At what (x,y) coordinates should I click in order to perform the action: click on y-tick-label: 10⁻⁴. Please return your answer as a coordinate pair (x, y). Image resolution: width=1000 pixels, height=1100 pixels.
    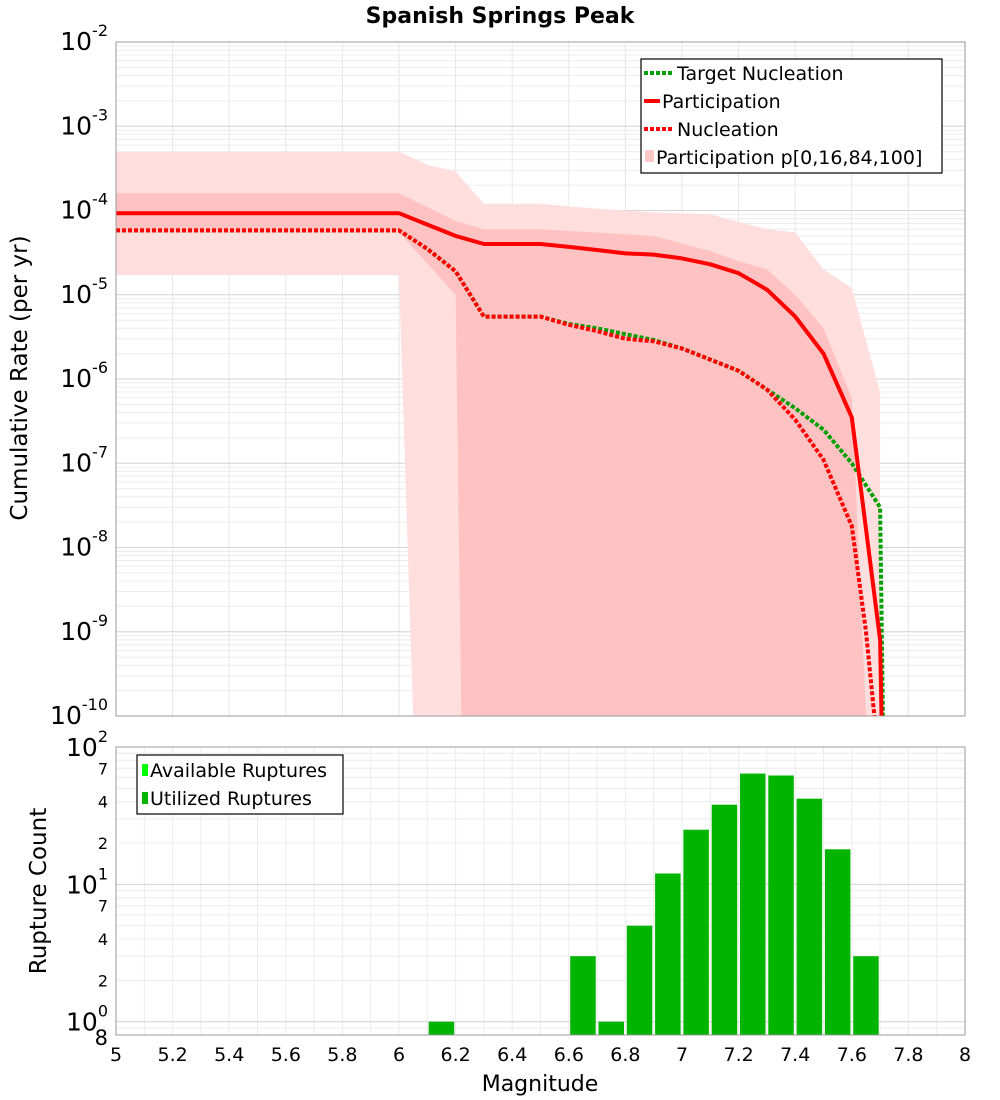
    Looking at the image, I should click on (84, 207).